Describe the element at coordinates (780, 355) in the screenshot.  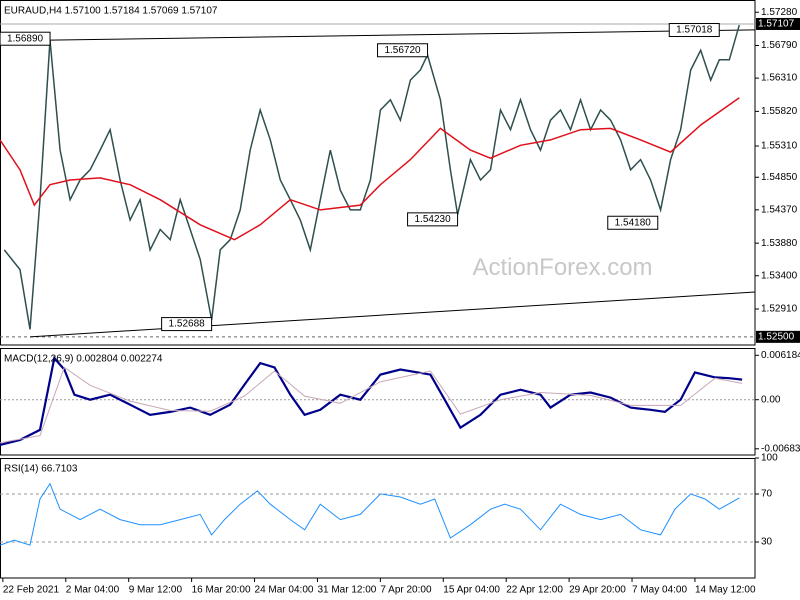
I see `y-tick-label: 0.006184` at that location.